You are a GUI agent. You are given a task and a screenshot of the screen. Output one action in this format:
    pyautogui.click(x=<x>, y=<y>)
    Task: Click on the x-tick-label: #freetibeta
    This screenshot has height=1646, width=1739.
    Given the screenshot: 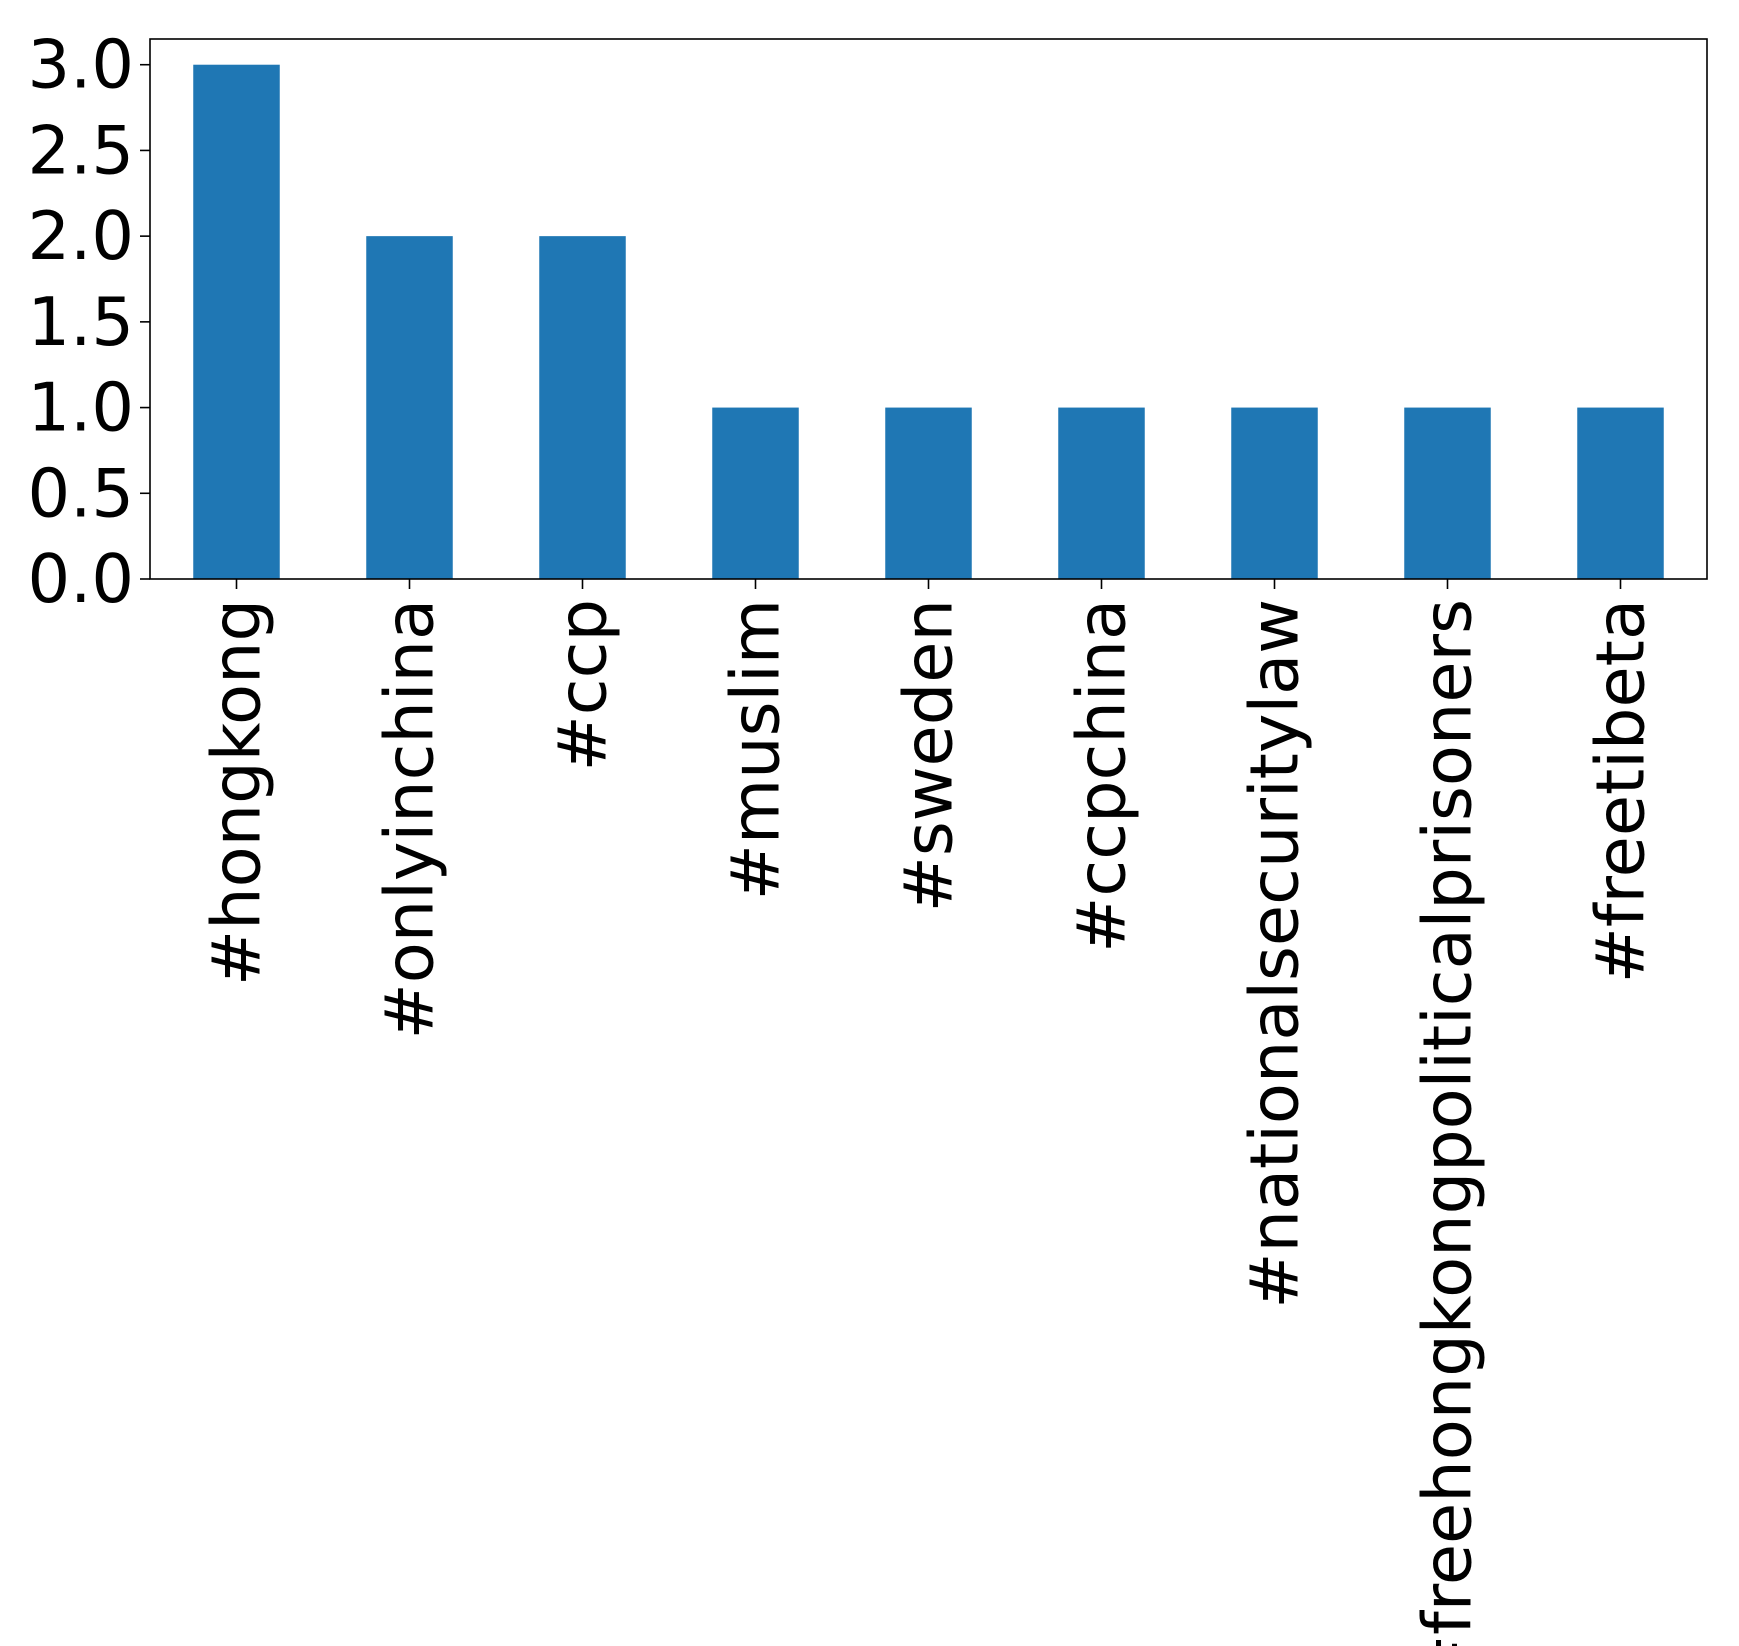 What is the action you would take?
    pyautogui.click(x=1621, y=791)
    